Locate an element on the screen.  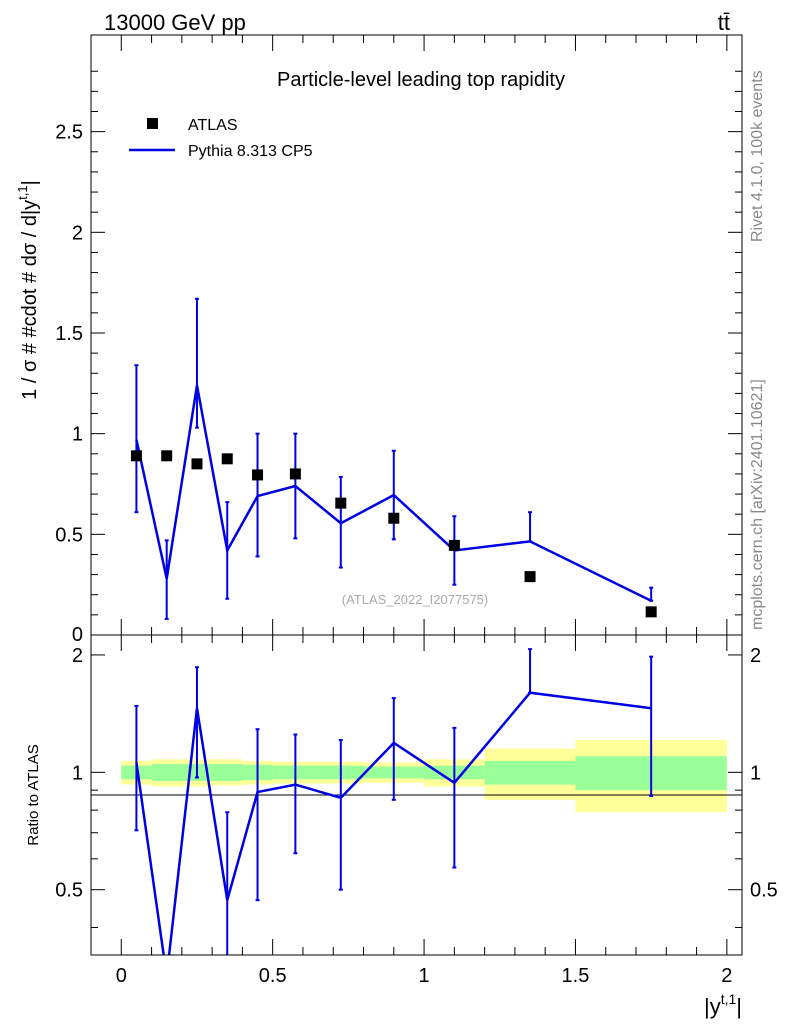
energy-label: 13000 GeV pp is located at coordinates (175, 22).